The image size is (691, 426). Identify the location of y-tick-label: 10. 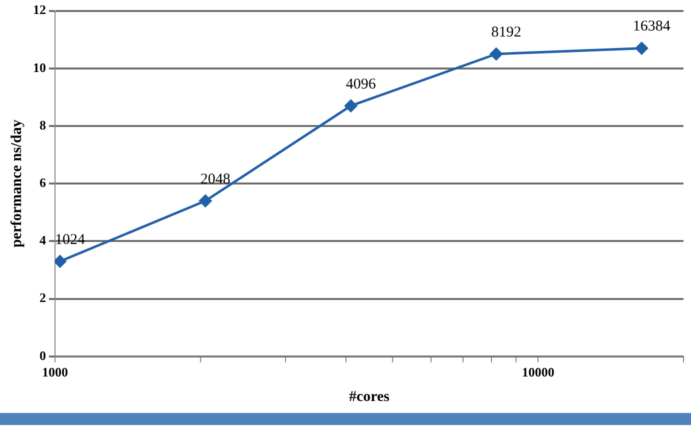
(39, 67).